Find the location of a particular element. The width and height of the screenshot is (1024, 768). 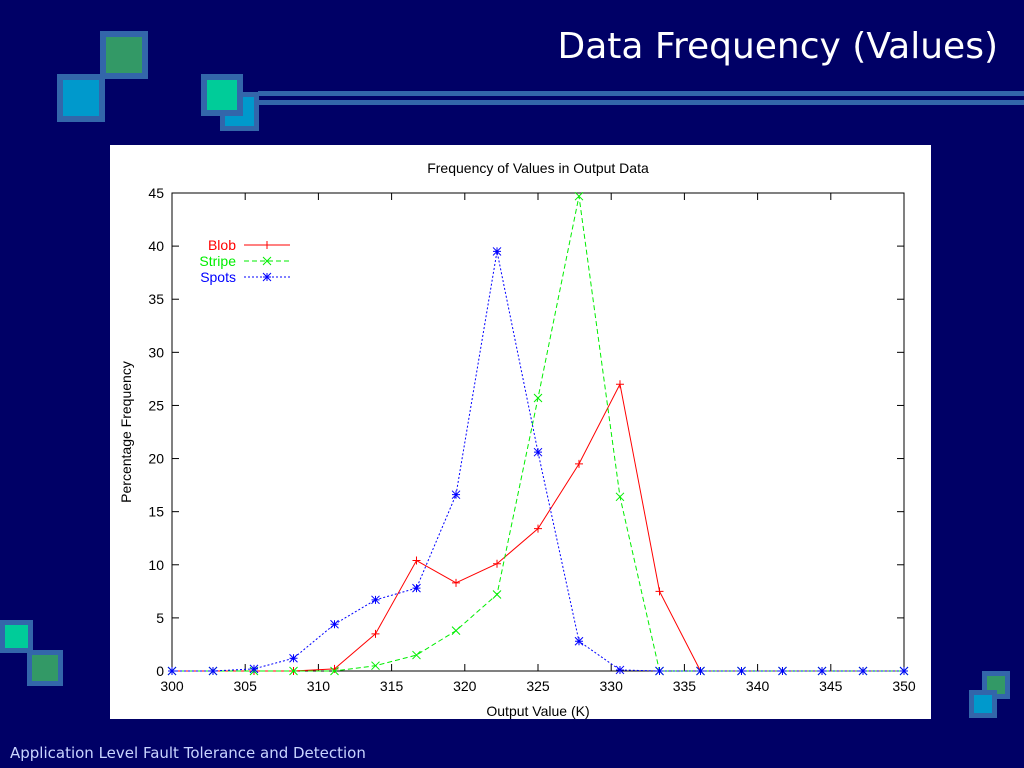

y-tick-label: 15 is located at coordinates (156, 512).